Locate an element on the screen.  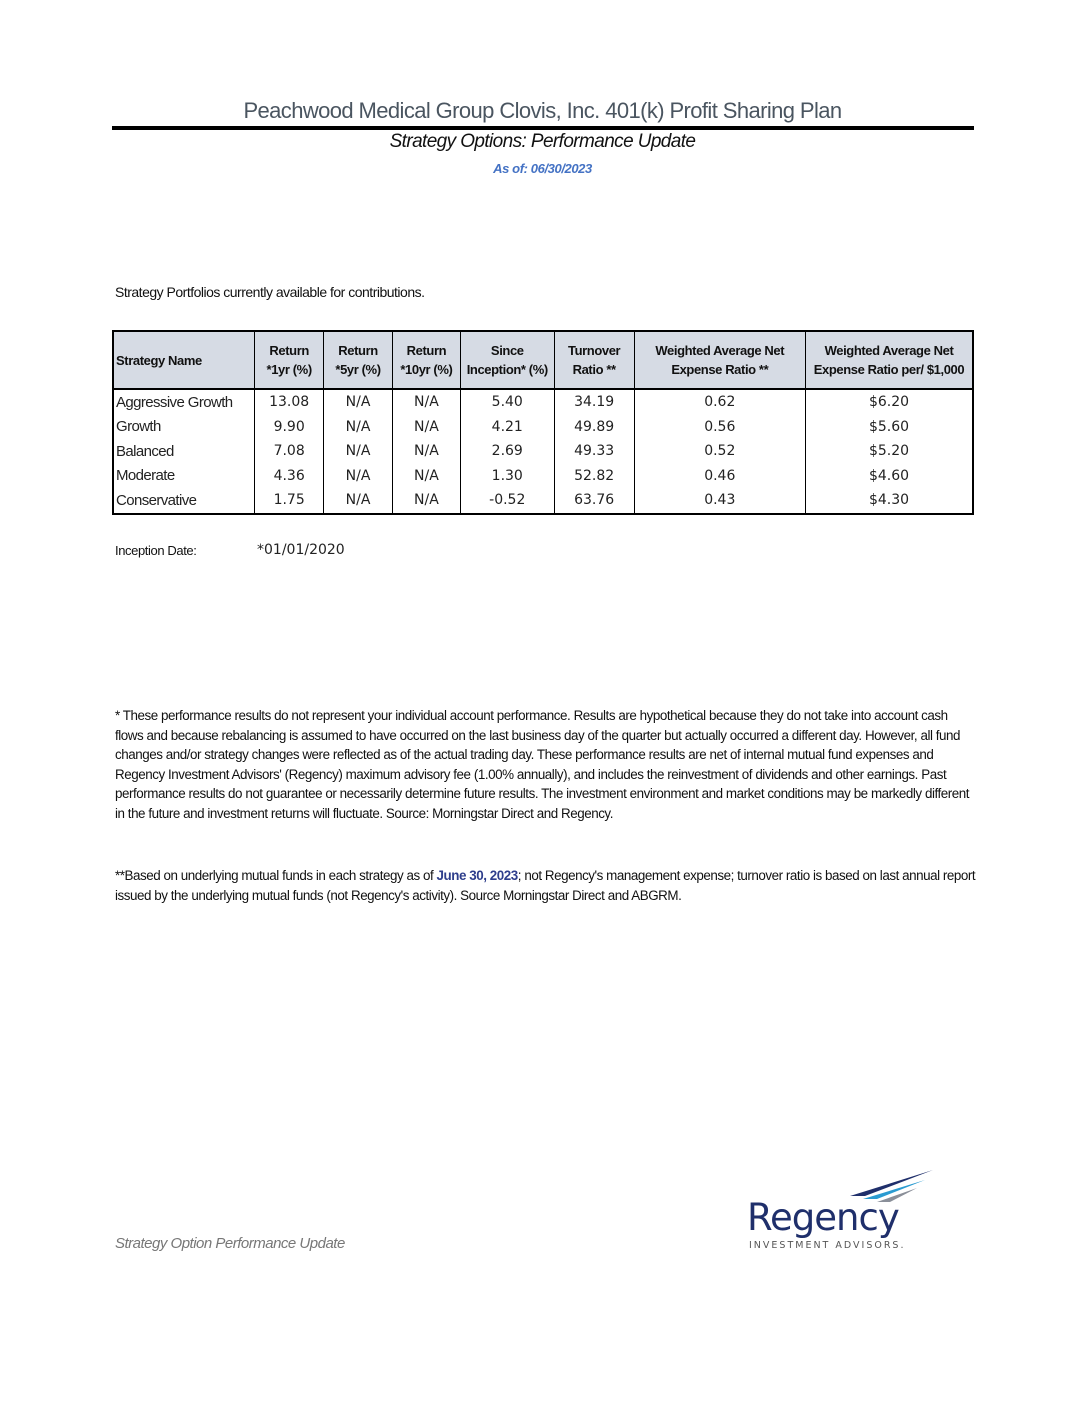
table-cell: 49.33 is located at coordinates (594, 451).